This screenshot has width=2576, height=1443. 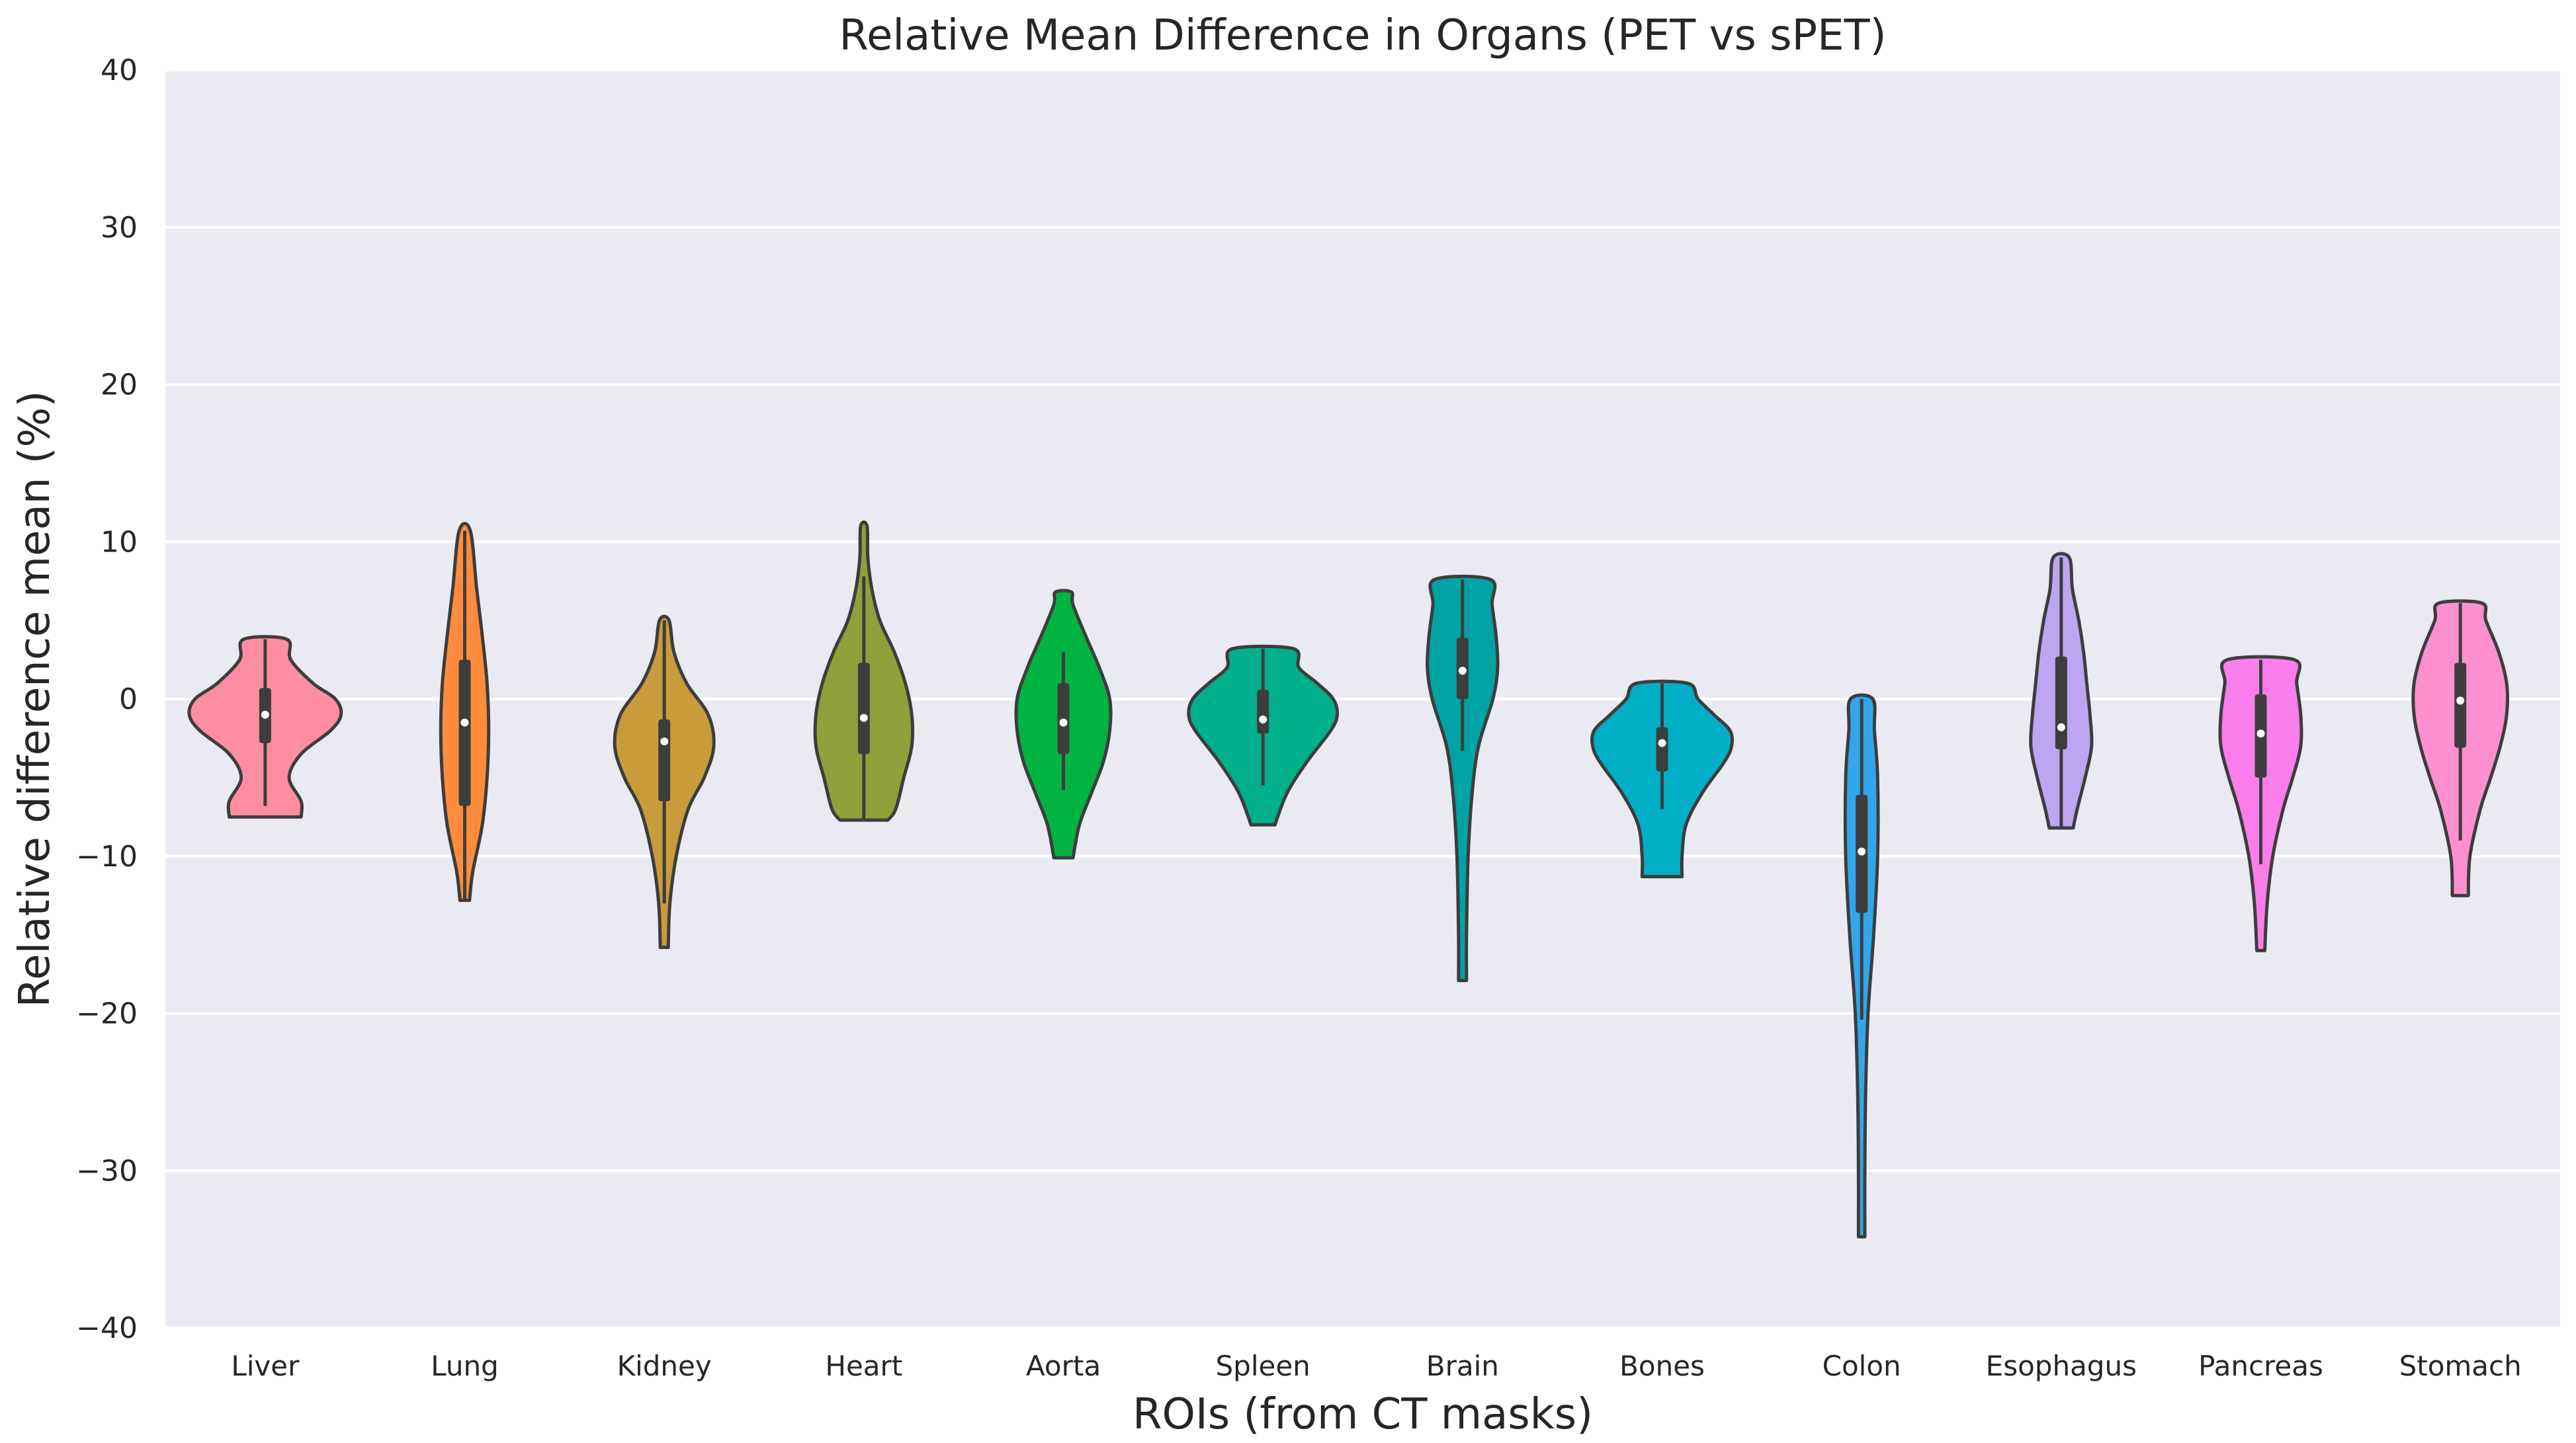 What do you see at coordinates (107, 1171) in the screenshot?
I see `y-tick-label: −30` at bounding box center [107, 1171].